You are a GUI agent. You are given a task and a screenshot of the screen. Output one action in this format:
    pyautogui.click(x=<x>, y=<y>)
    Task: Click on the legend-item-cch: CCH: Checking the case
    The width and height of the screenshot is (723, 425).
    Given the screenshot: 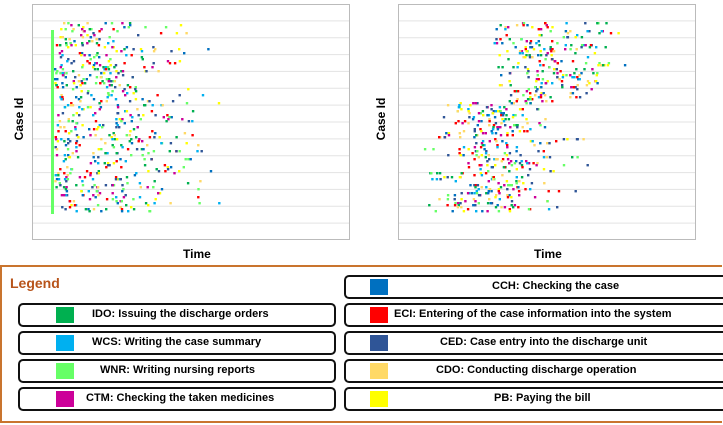 What is the action you would take?
    pyautogui.click(x=533, y=287)
    